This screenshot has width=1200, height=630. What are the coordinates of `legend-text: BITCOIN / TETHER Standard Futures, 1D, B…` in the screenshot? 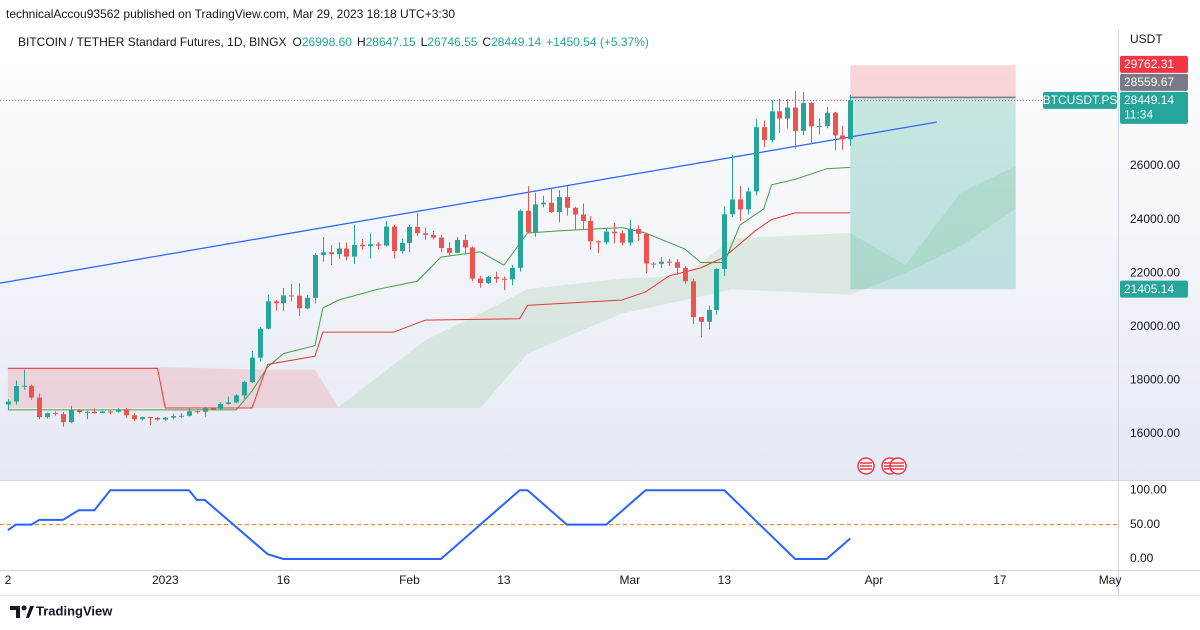 It's located at (333, 42).